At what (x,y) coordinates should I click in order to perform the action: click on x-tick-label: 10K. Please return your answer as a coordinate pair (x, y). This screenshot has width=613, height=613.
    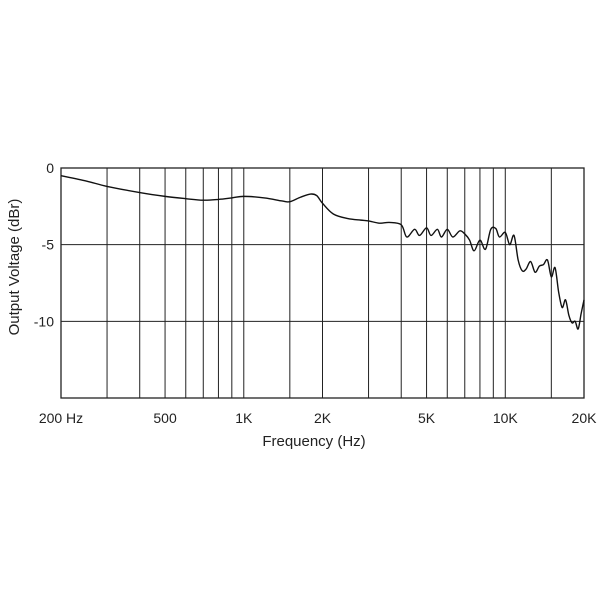
    Looking at the image, I should click on (506, 418).